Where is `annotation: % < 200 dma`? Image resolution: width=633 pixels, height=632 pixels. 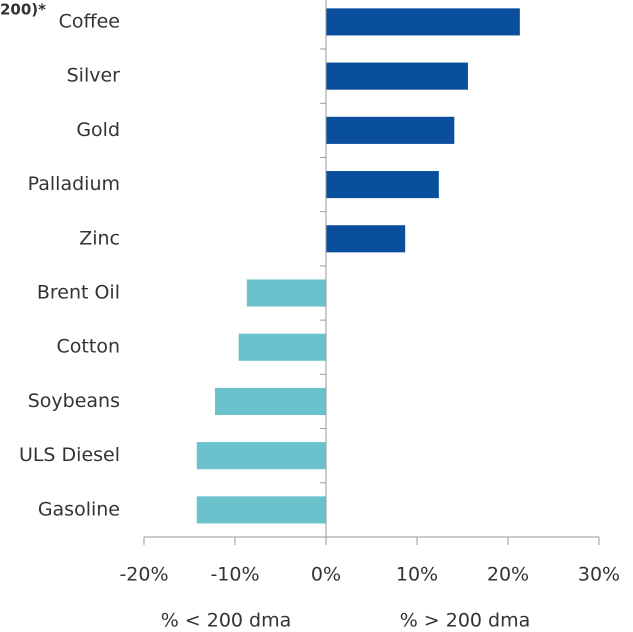
annotation: % < 200 dma is located at coordinates (226, 621).